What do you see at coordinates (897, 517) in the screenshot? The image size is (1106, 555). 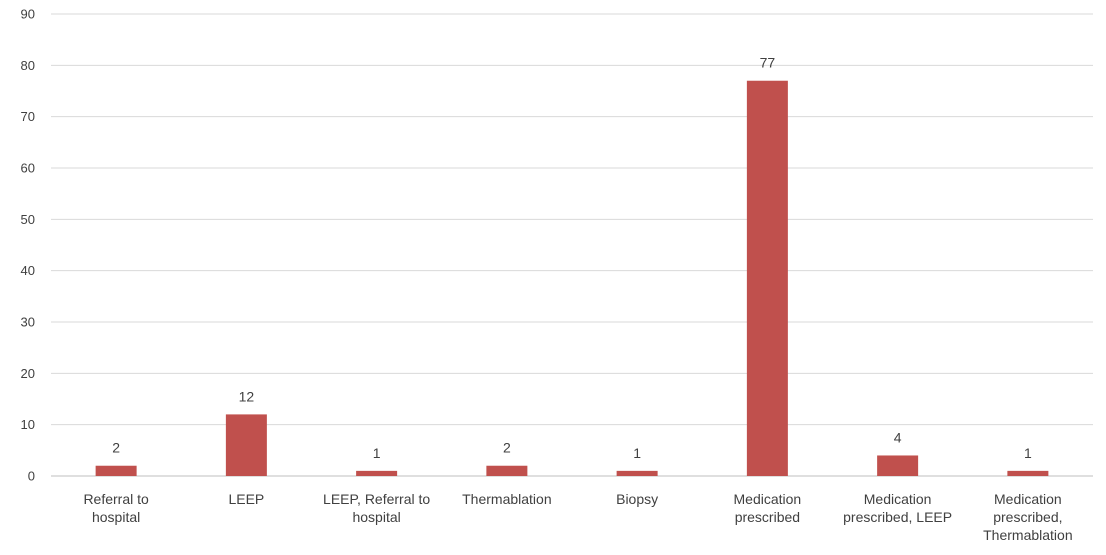 I see `x-category-label-line: prescribed, LEEP` at bounding box center [897, 517].